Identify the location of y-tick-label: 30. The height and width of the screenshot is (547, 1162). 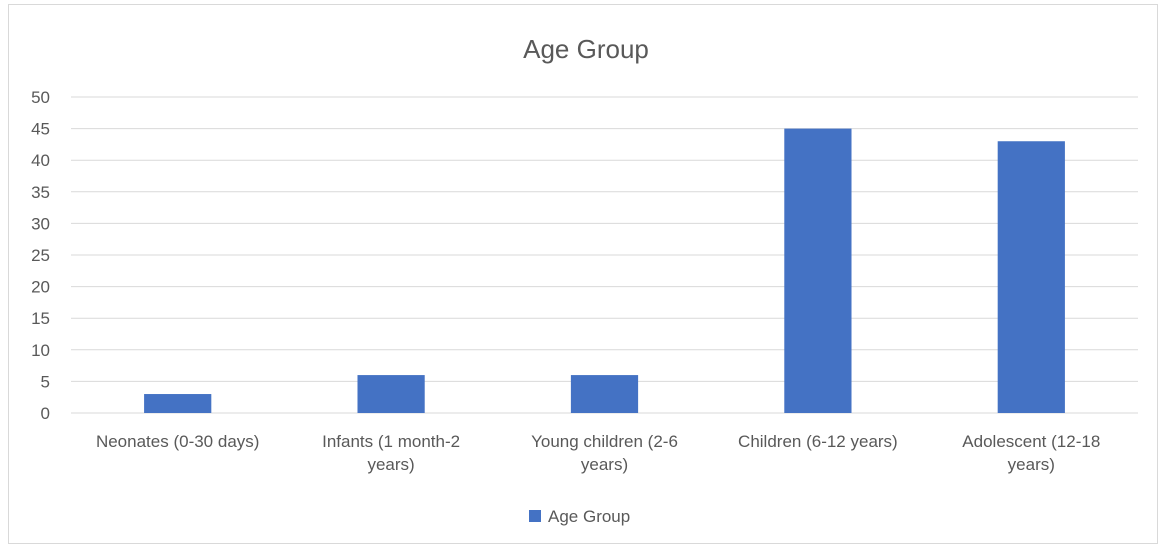
(40, 223).